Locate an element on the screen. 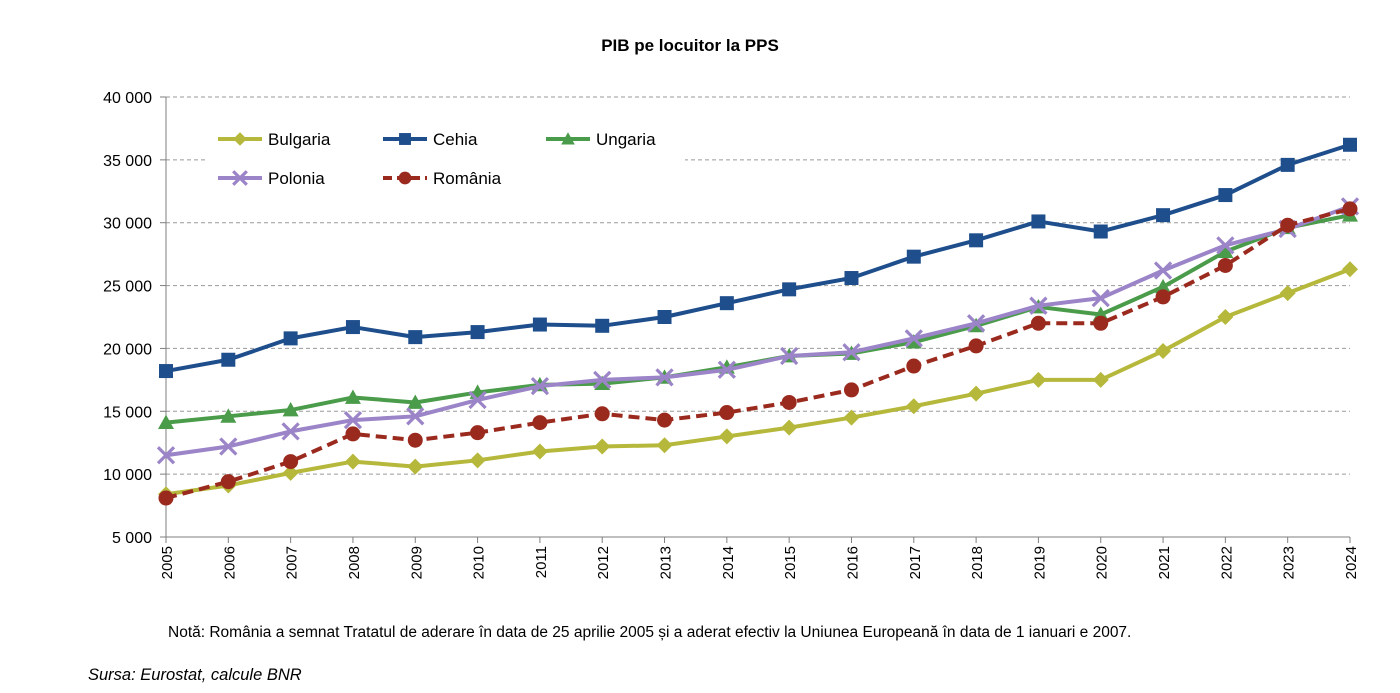 The height and width of the screenshot is (693, 1400). x-tick-label: 2014 is located at coordinates (728, 562).